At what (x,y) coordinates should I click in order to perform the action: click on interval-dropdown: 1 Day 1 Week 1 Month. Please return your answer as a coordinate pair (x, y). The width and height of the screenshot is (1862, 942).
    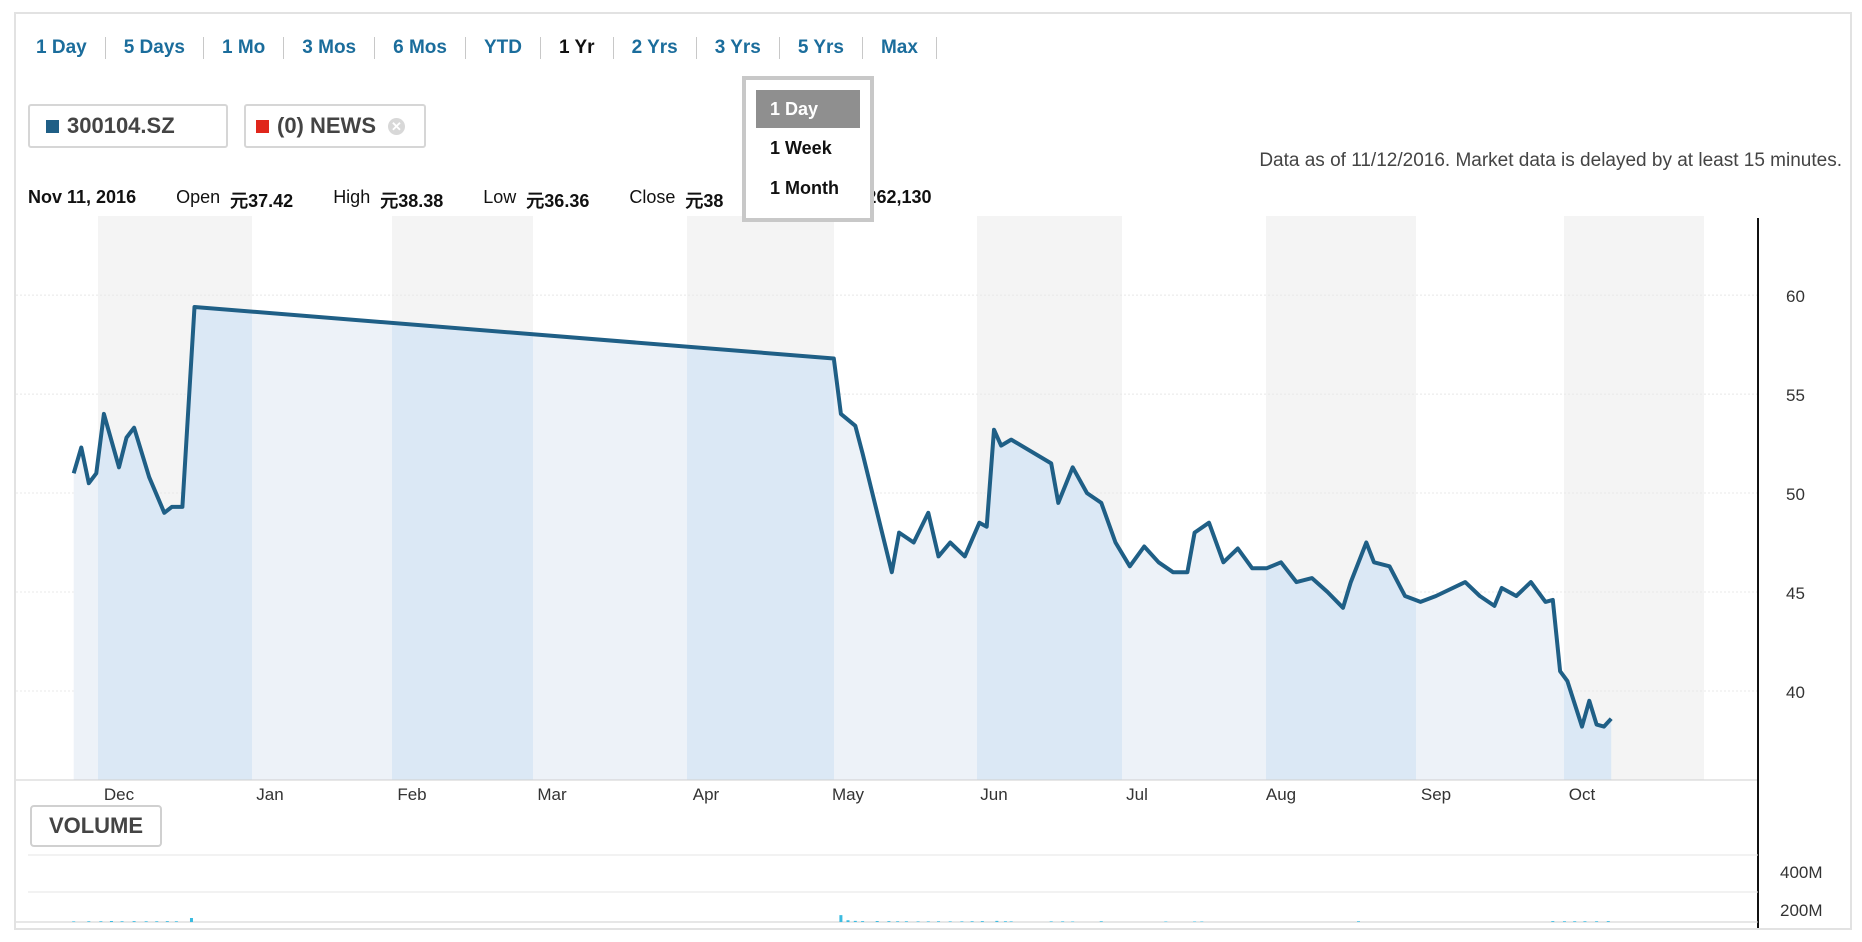
    Looking at the image, I should click on (808, 149).